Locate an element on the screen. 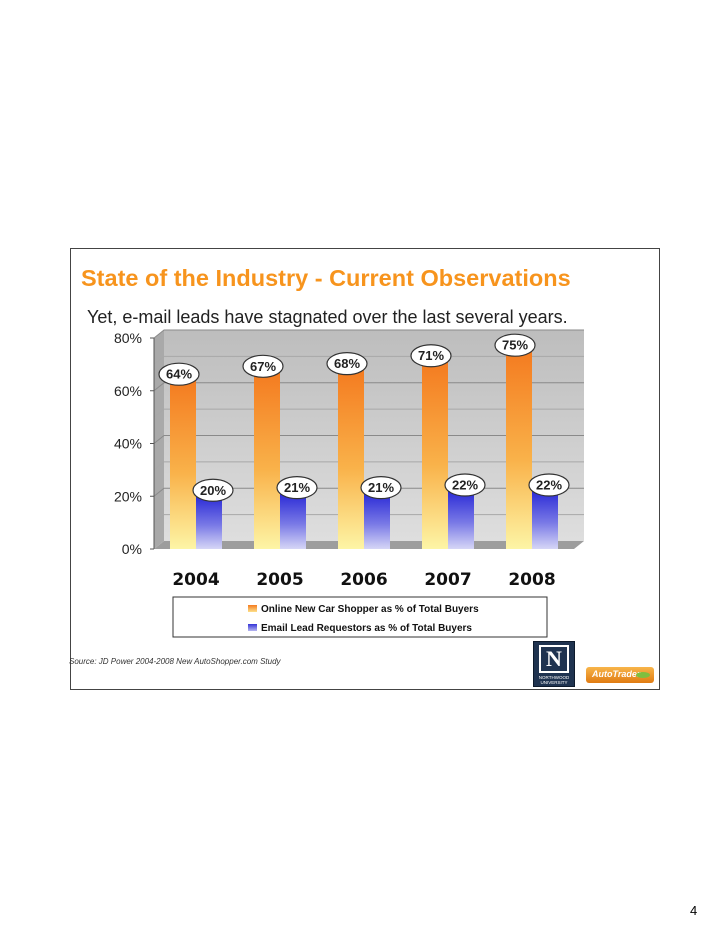  data-label-text: 64% is located at coordinates (179, 374).